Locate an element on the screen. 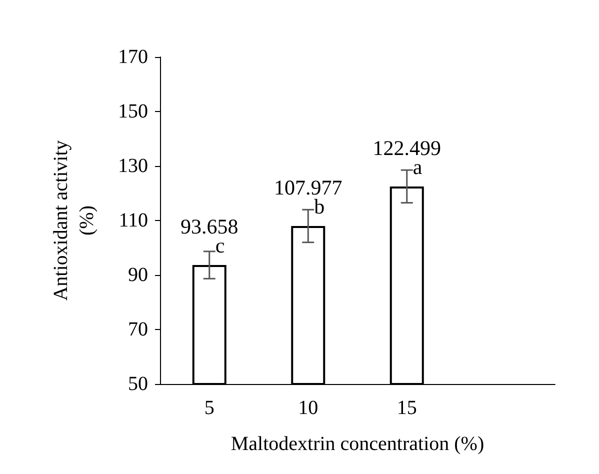 The height and width of the screenshot is (474, 599). x-tick-label: 15 is located at coordinates (406, 408).